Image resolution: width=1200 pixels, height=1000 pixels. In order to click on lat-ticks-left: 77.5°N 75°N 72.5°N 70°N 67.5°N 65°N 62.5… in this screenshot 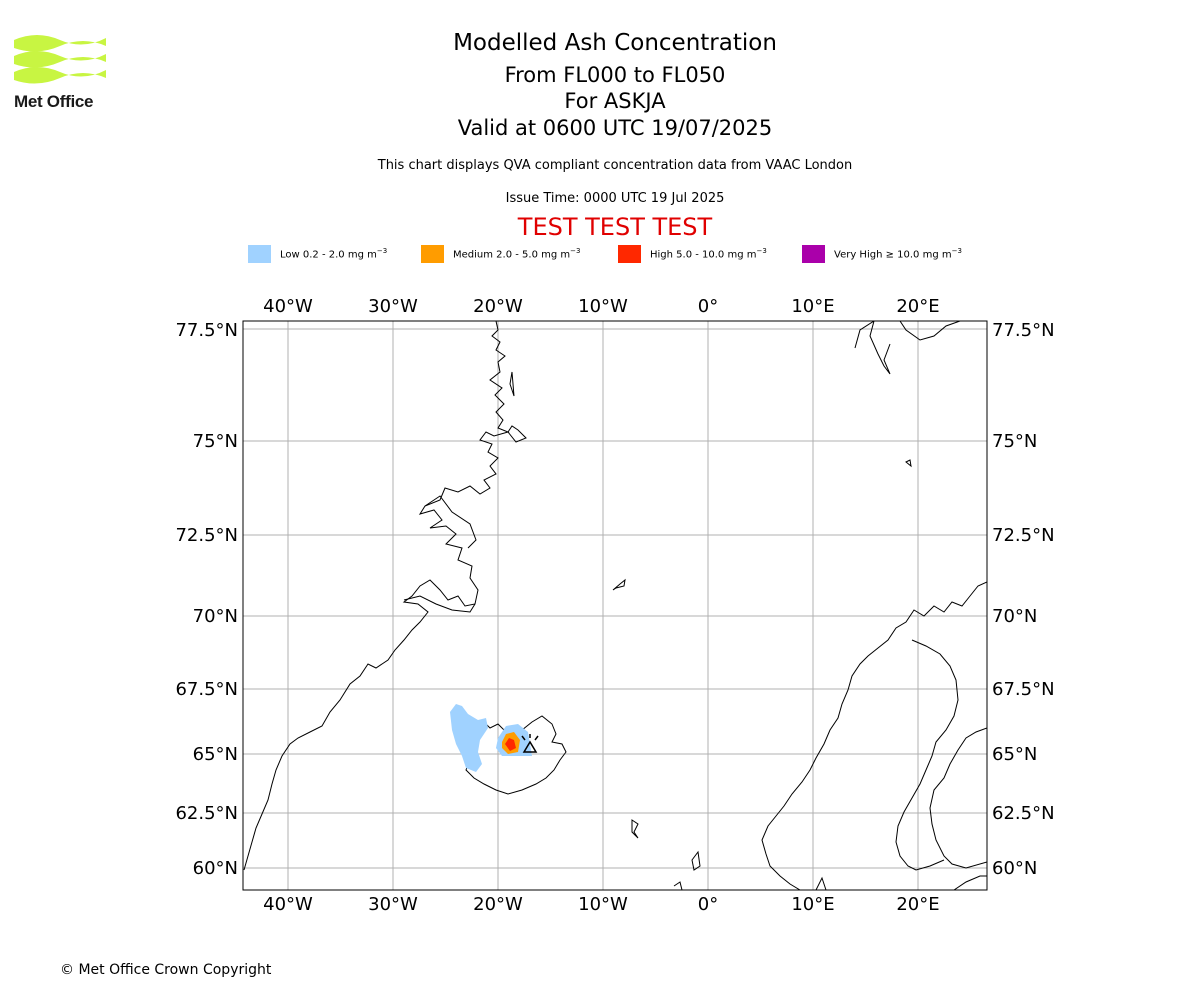, I will do `click(206, 599)`.